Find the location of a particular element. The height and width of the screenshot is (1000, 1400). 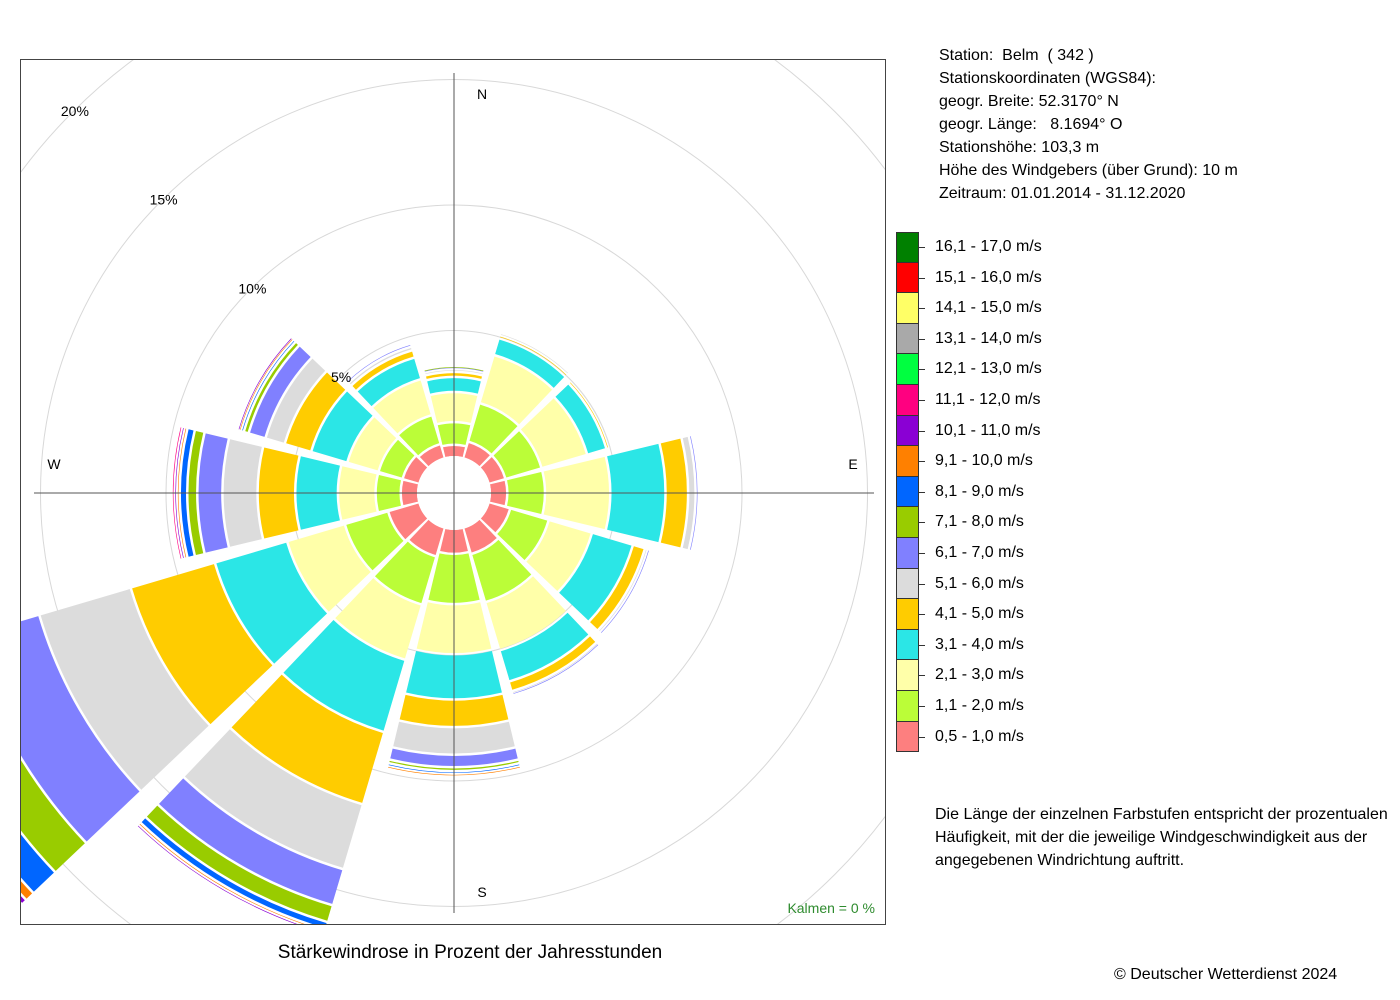

legend-label: 8,1 - 9,0 m/s is located at coordinates (979, 491).